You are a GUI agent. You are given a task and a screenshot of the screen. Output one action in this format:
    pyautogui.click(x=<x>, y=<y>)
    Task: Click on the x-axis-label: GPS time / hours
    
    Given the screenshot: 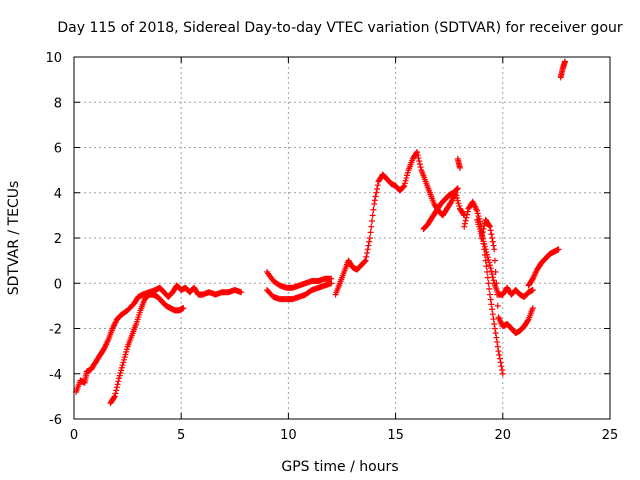 What is the action you would take?
    pyautogui.click(x=339, y=467)
    